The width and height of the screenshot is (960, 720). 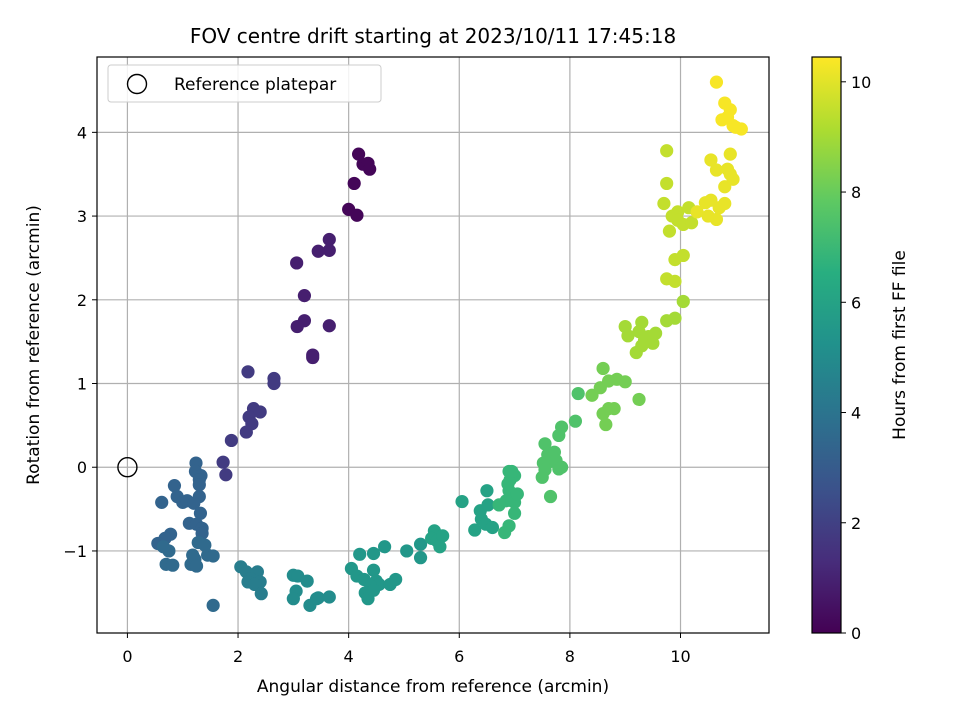 What do you see at coordinates (856, 523) in the screenshot?
I see `colorbar-tick-label: 2` at bounding box center [856, 523].